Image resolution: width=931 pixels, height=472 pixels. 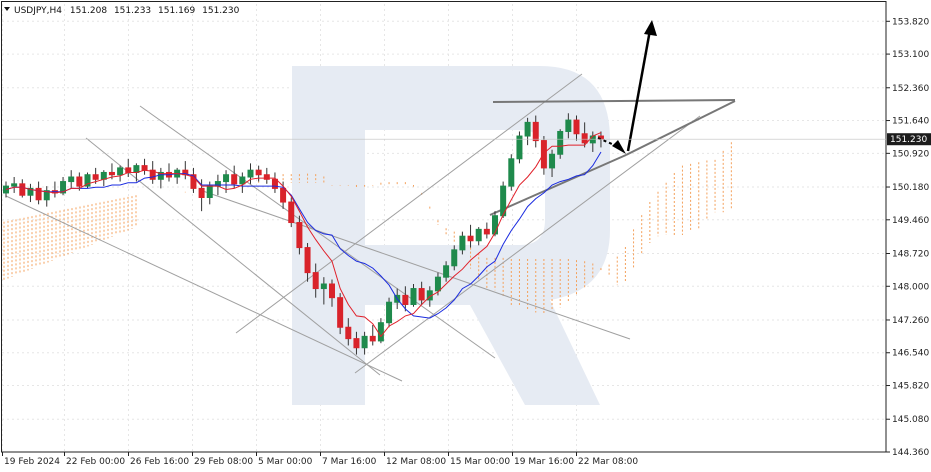 What do you see at coordinates (285, 462) in the screenshot?
I see `x-tick-label: 5 Mar 00:00` at bounding box center [285, 462].